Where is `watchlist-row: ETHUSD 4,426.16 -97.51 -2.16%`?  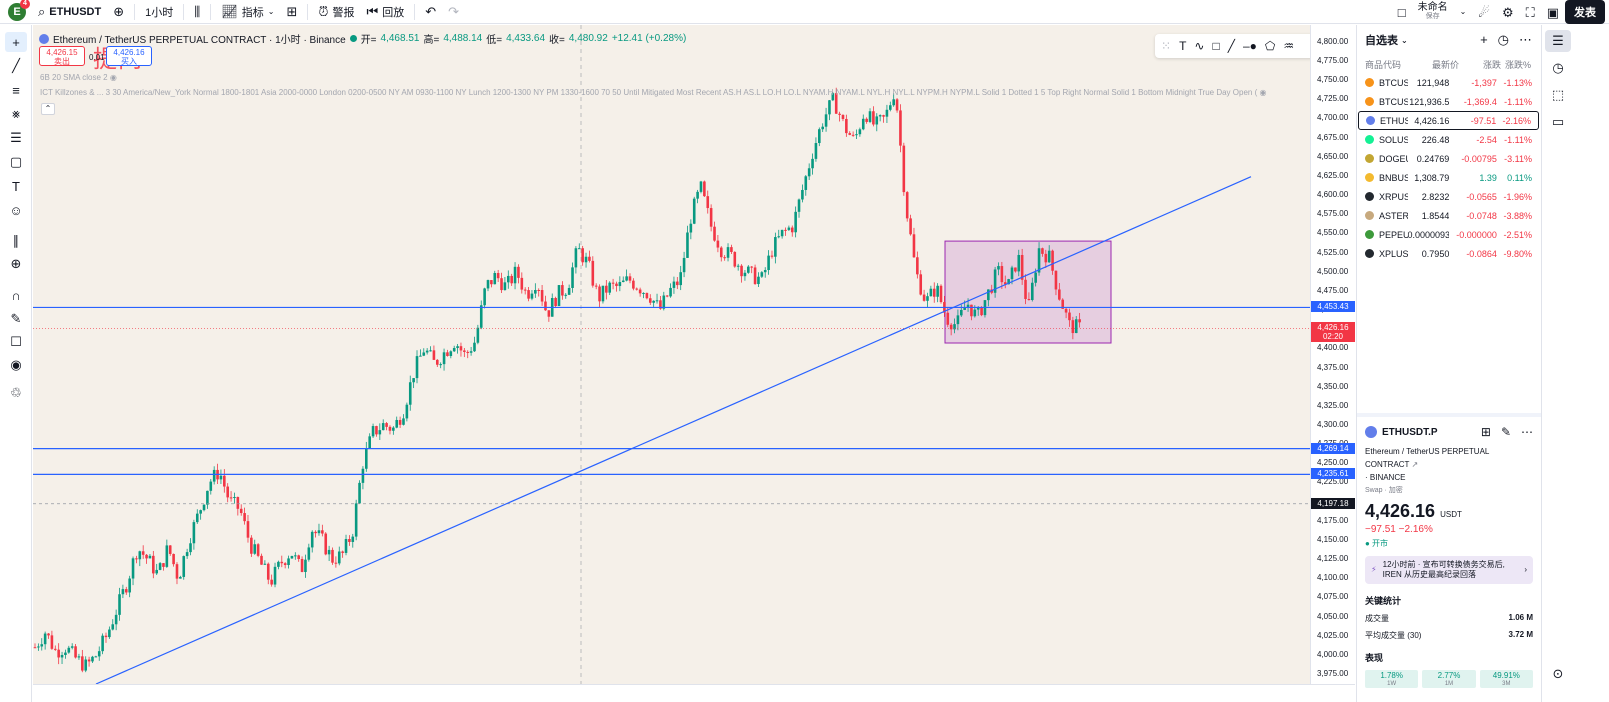 watchlist-row: ETHUSD 4,426.16 -97.51 -2.16% is located at coordinates (1448, 120).